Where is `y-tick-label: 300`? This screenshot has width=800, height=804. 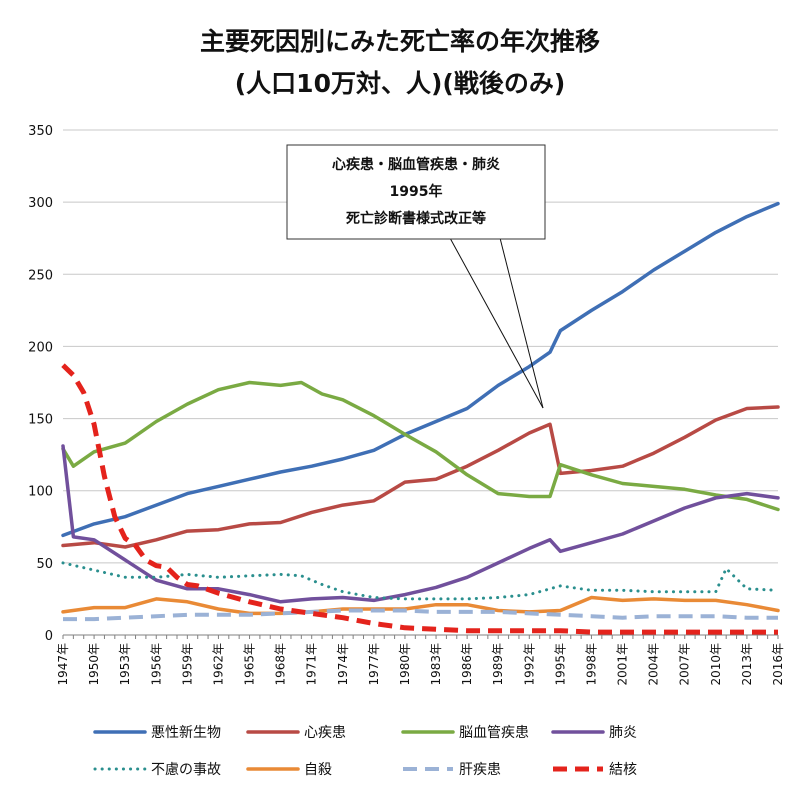 y-tick-label: 300 is located at coordinates (40, 203).